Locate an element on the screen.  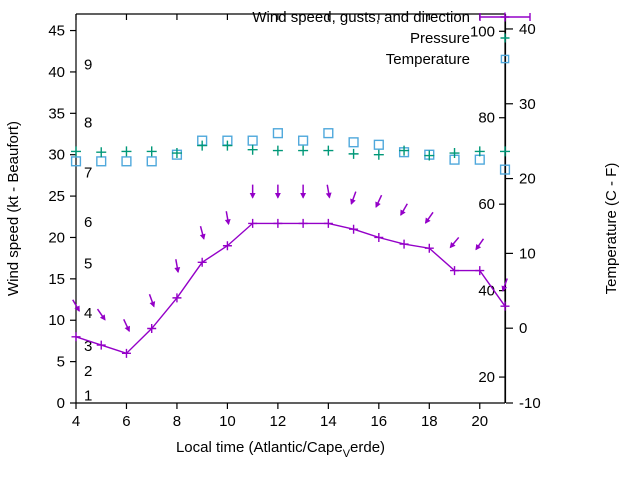
right-axis-title: Temperature (C - F) is located at coordinates (611, 229).